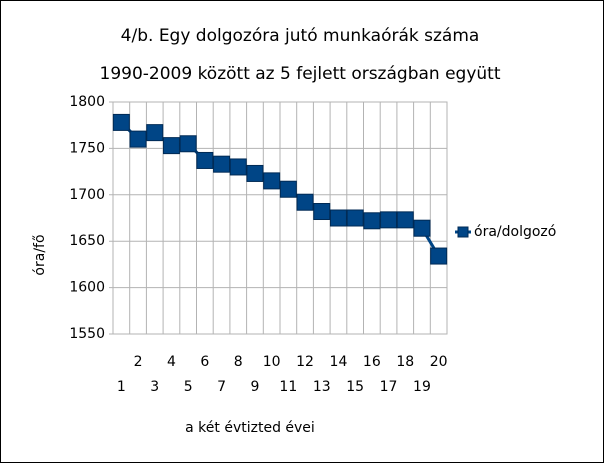  Describe the element at coordinates (389, 387) in the screenshot. I see `x-tick-label: 17` at that location.